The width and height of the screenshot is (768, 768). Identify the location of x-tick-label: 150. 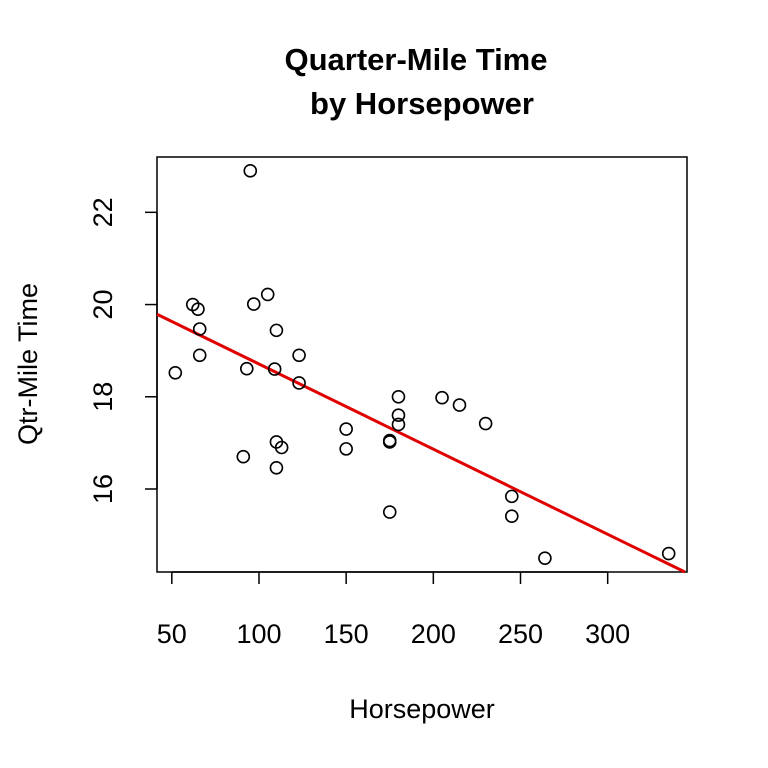
(346, 634).